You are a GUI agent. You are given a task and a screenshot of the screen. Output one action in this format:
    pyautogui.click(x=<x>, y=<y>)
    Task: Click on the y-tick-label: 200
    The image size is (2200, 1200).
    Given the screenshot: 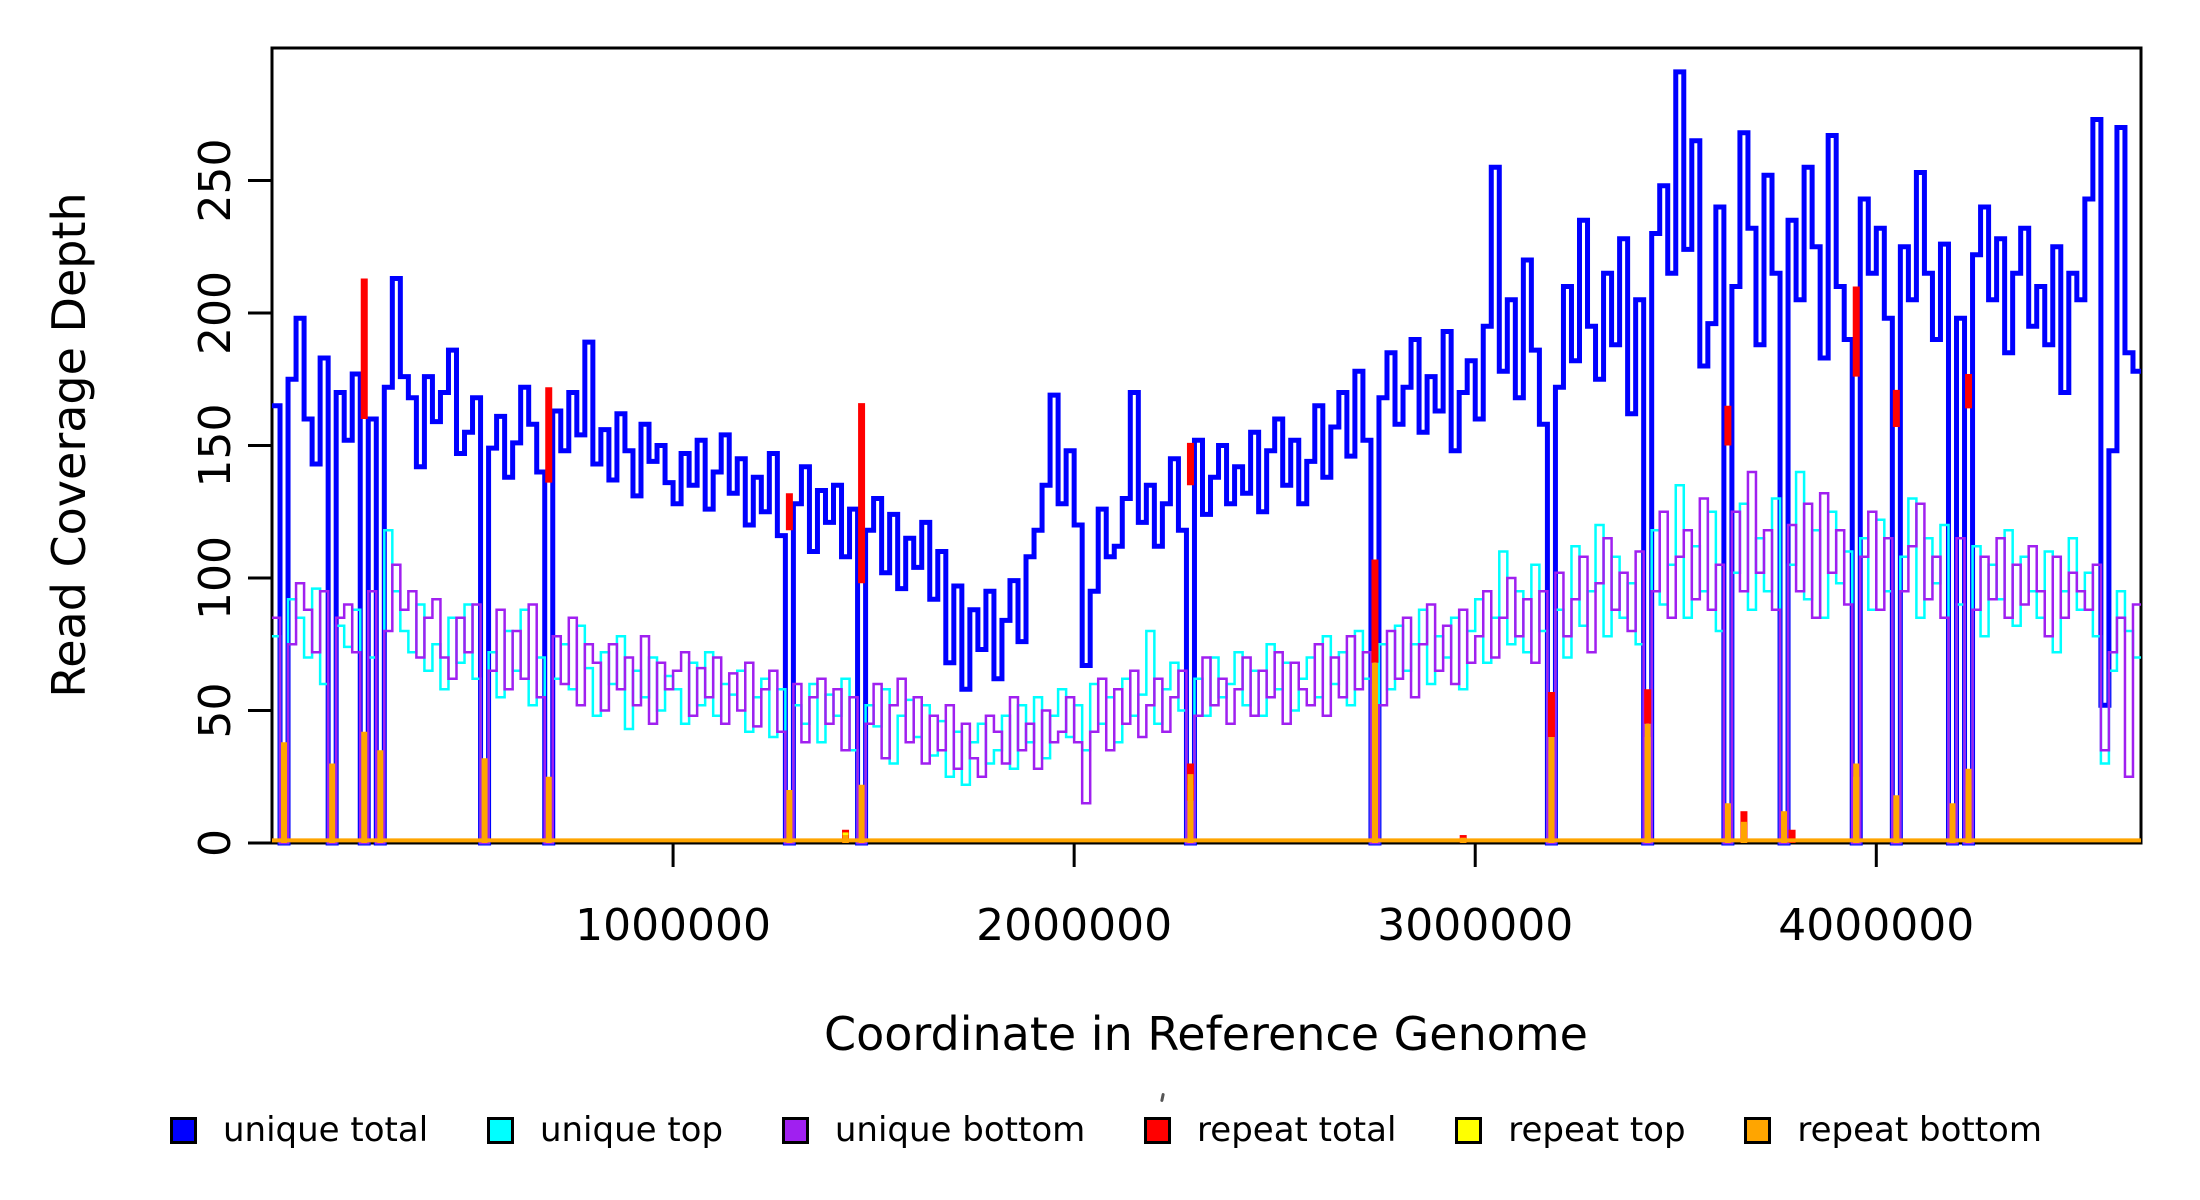 What is the action you would take?
    pyautogui.click(x=215, y=313)
    